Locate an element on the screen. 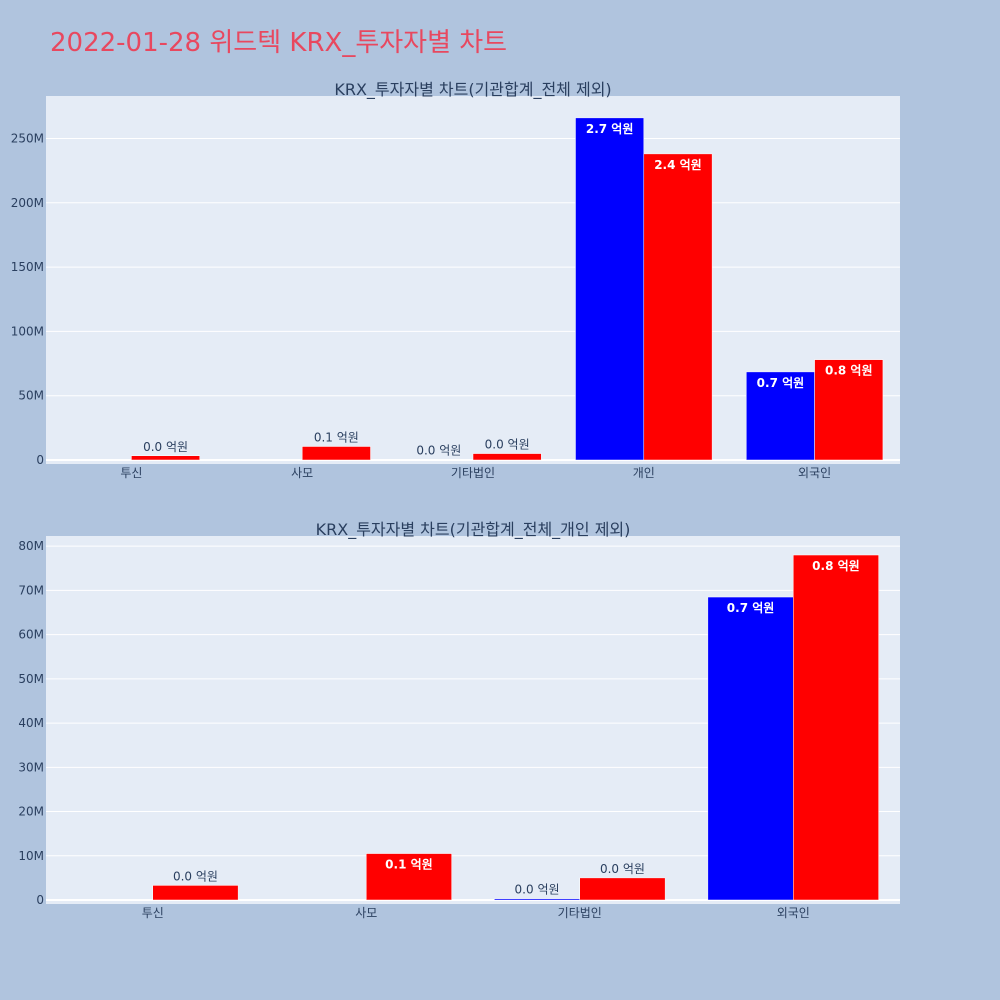  y-tick-label: 100M is located at coordinates (27, 331).